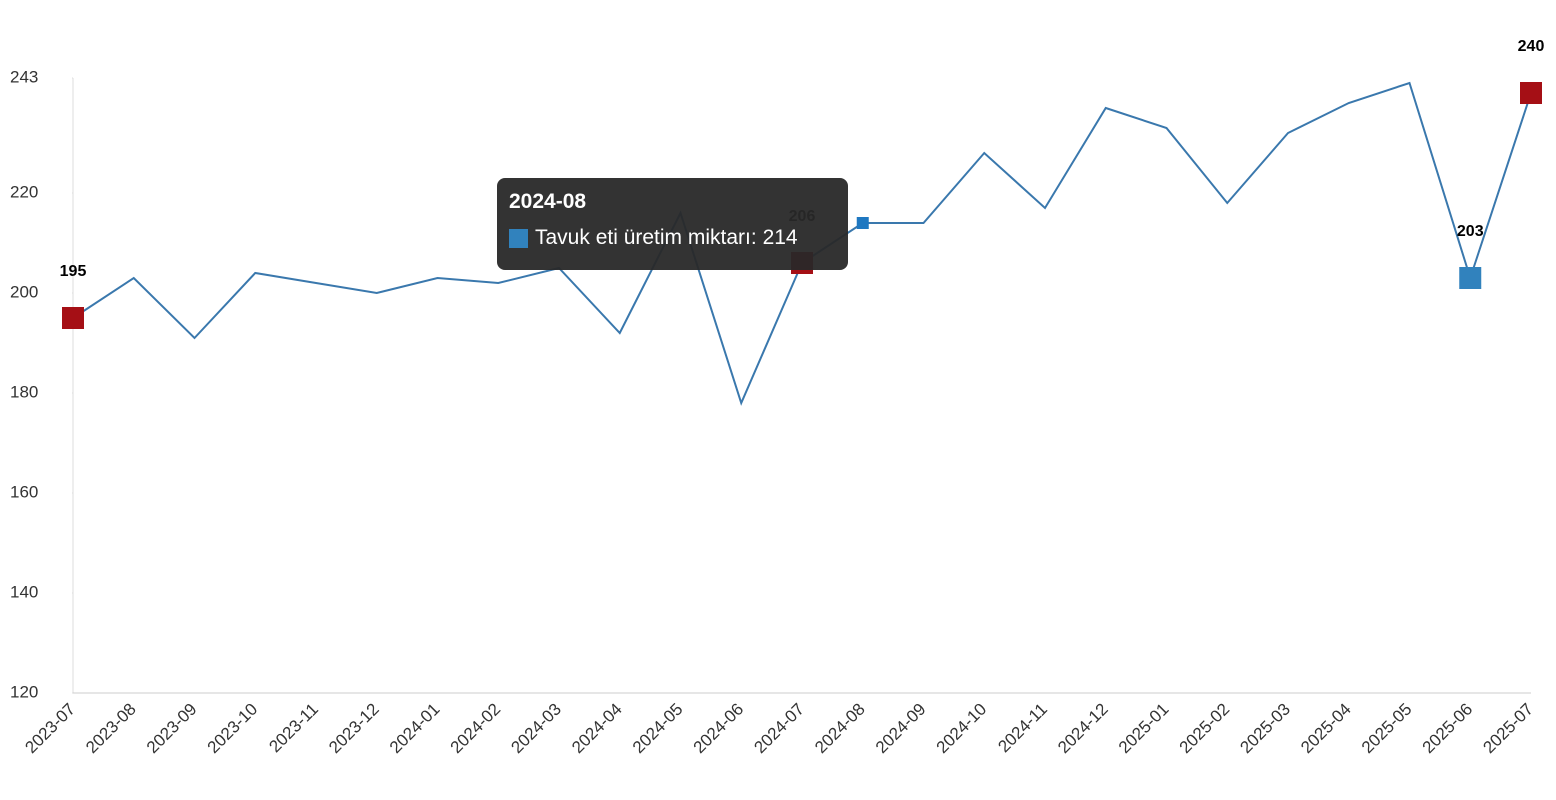 This screenshot has height=800, width=1556. Describe the element at coordinates (658, 729) in the screenshot. I see `x-tick-label: 2024-05` at that location.